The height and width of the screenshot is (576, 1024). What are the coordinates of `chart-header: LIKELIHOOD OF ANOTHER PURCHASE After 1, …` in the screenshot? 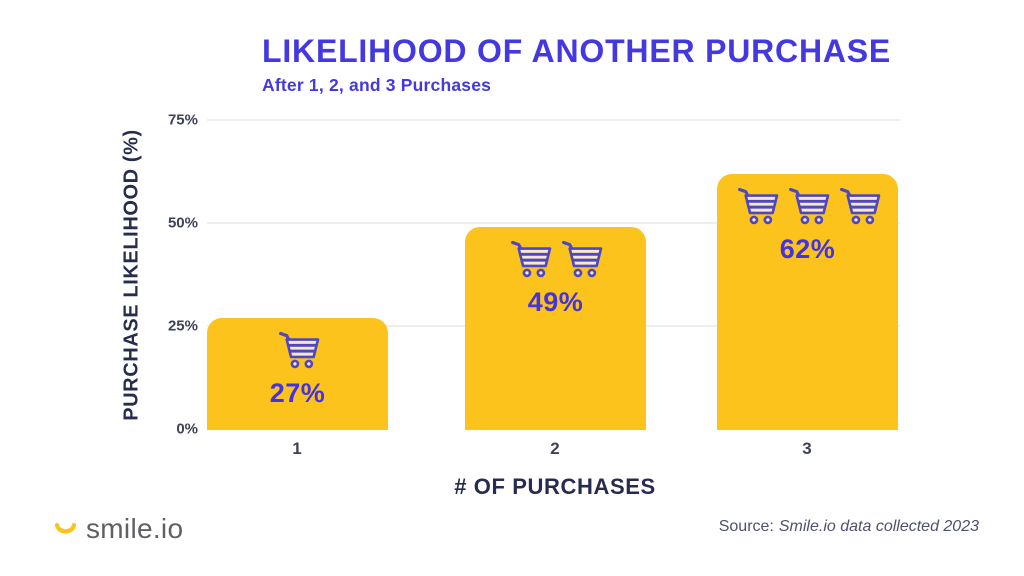 It's located at (577, 64).